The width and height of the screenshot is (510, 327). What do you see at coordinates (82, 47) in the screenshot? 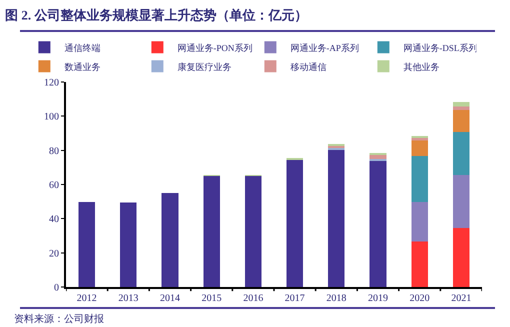
I see `legend-label: 通信终端` at bounding box center [82, 47].